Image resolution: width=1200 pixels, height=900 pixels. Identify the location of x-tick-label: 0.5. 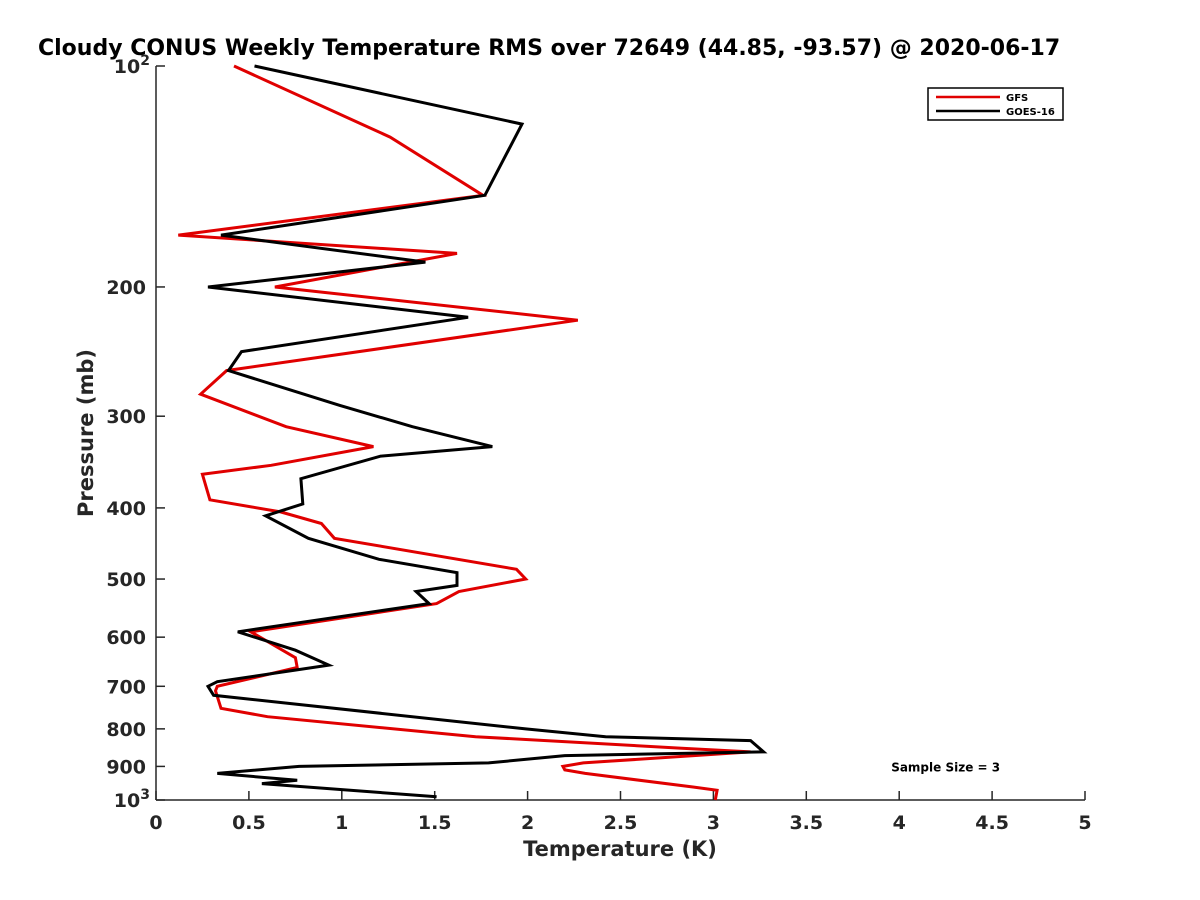
(249, 823).